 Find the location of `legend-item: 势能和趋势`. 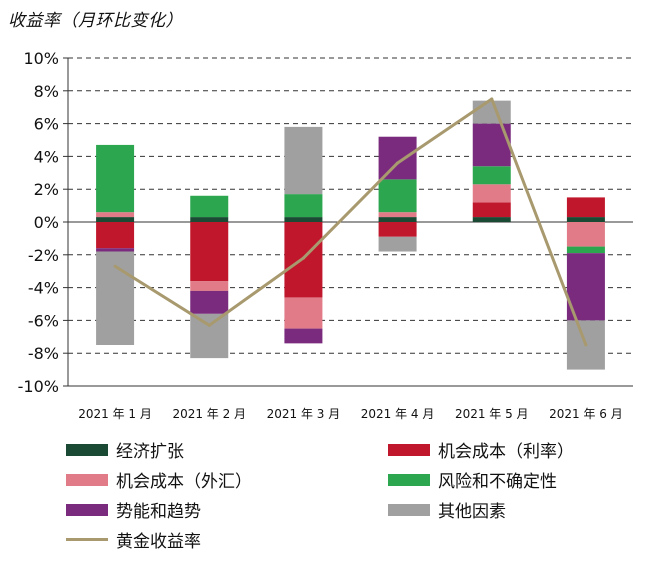

legend-item: 势能和趋势 is located at coordinates (133, 509).